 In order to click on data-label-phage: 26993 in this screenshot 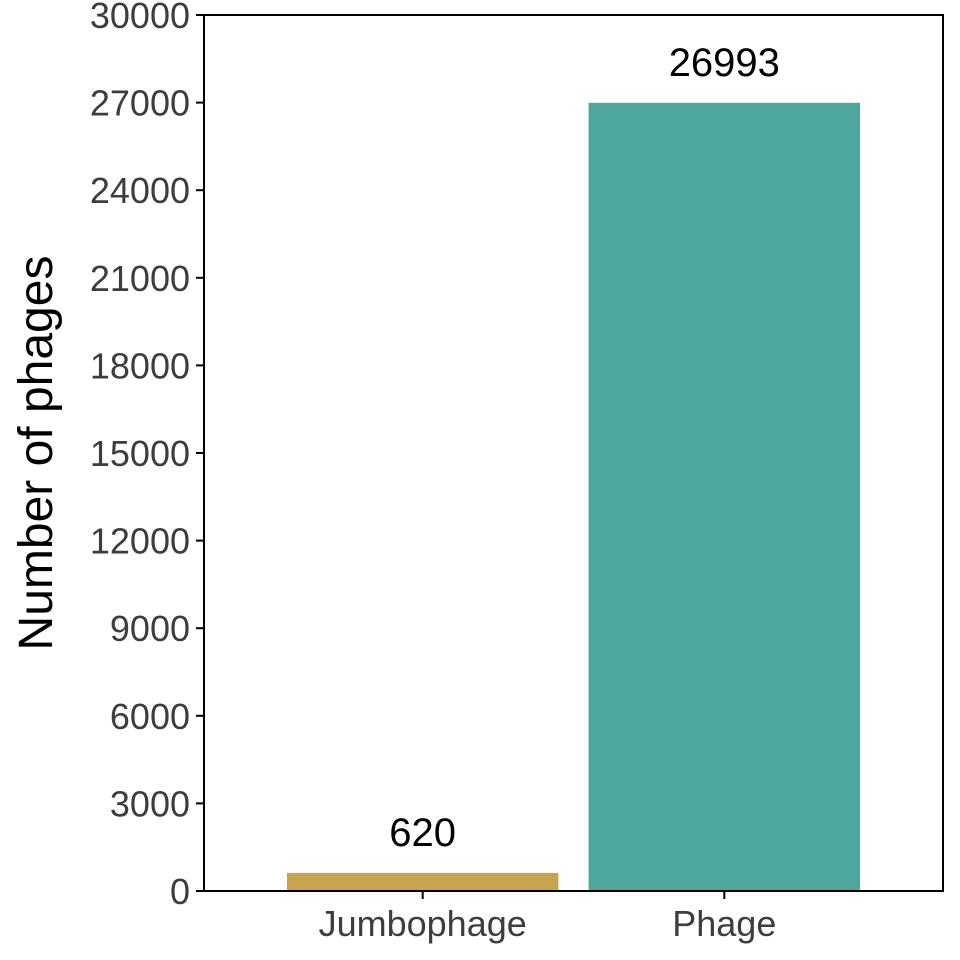, I will do `click(724, 63)`.